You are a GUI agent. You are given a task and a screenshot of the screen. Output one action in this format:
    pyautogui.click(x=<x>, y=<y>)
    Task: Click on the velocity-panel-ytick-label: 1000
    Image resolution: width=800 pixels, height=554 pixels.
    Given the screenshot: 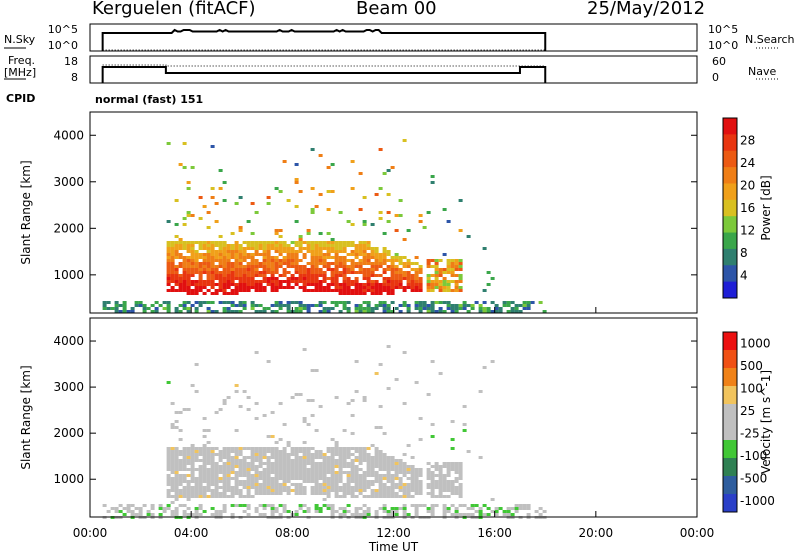 What is the action you would take?
    pyautogui.click(x=68, y=479)
    